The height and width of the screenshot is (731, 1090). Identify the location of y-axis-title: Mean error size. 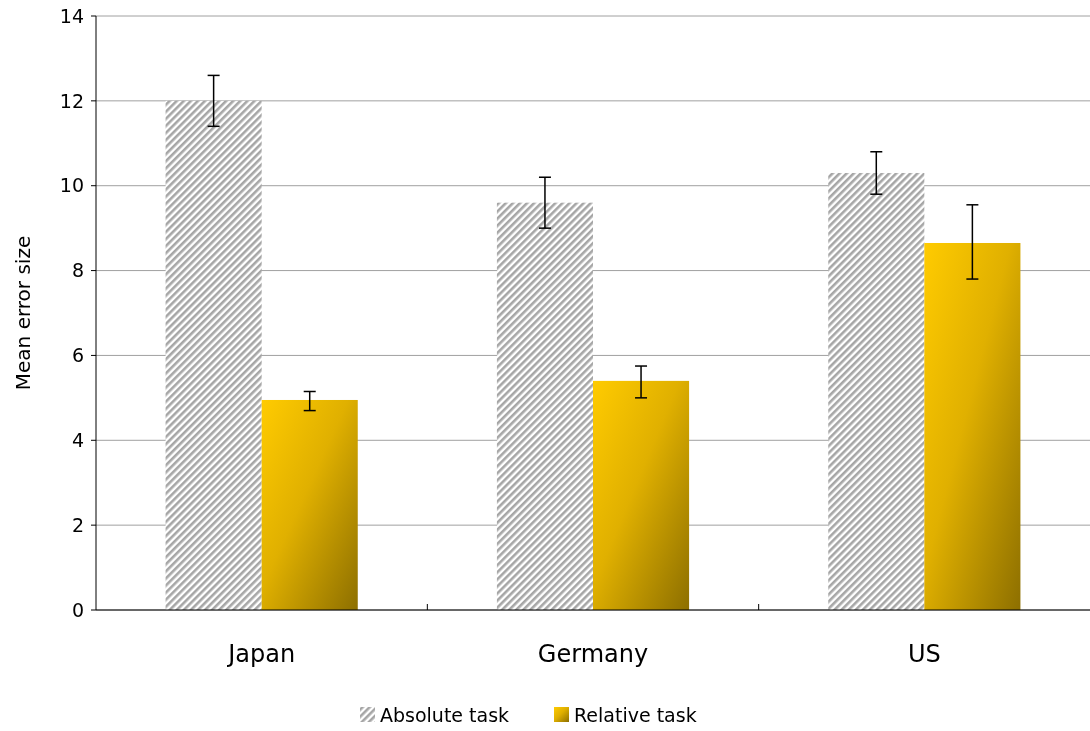
(23, 313).